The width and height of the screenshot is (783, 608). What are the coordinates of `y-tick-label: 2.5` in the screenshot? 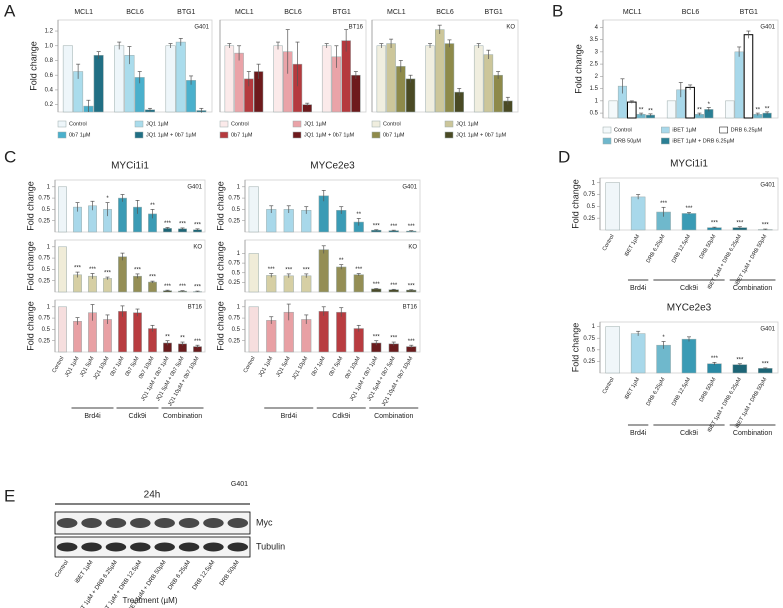 It's located at (594, 65).